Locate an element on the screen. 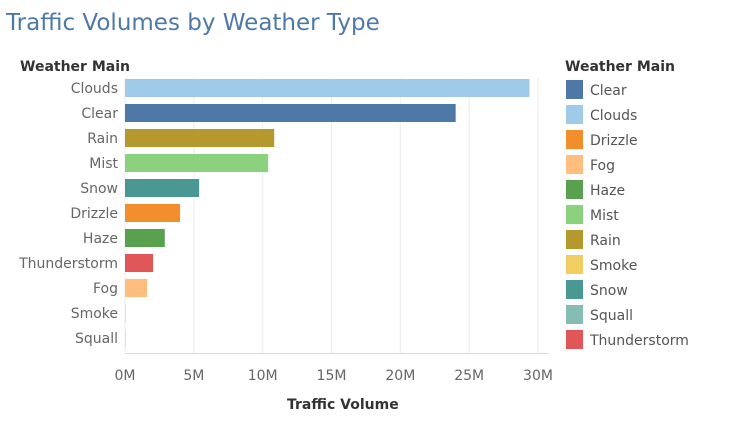  row-header: Weather Main is located at coordinates (75, 67).